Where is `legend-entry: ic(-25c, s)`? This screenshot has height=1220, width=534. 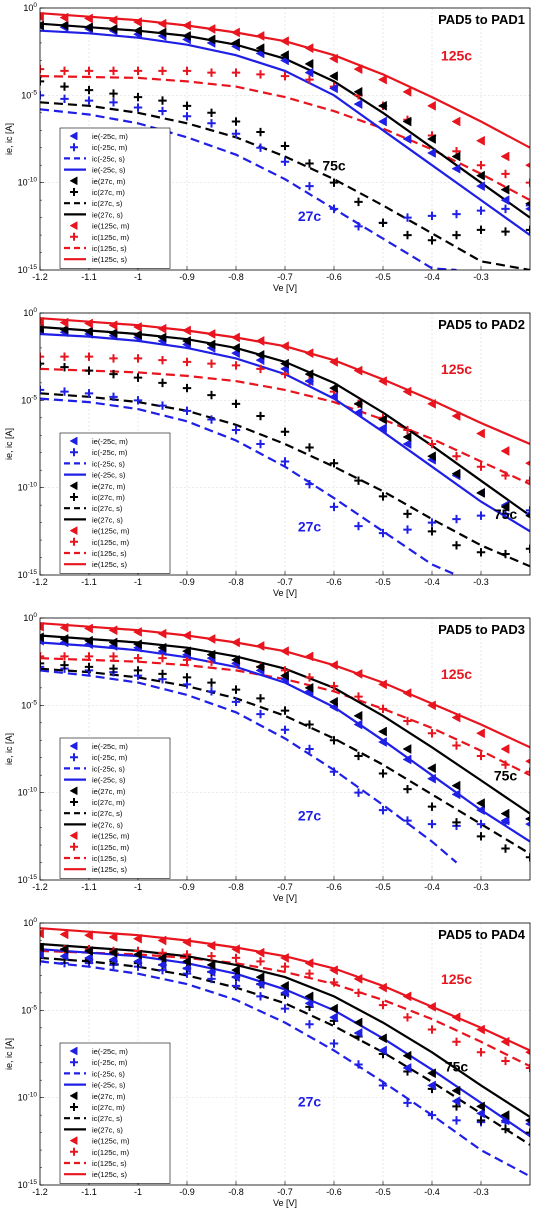 legend-entry: ic(-25c, s) is located at coordinates (94, 1073).